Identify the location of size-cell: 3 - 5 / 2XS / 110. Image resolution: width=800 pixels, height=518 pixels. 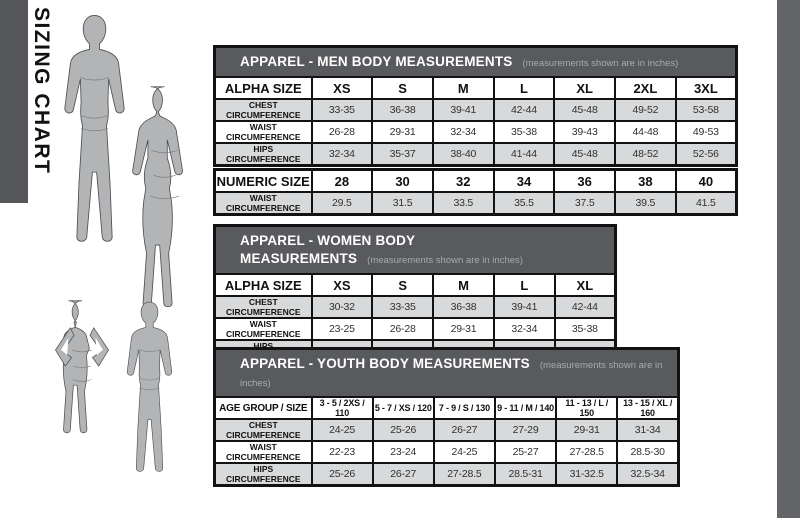
(342, 408).